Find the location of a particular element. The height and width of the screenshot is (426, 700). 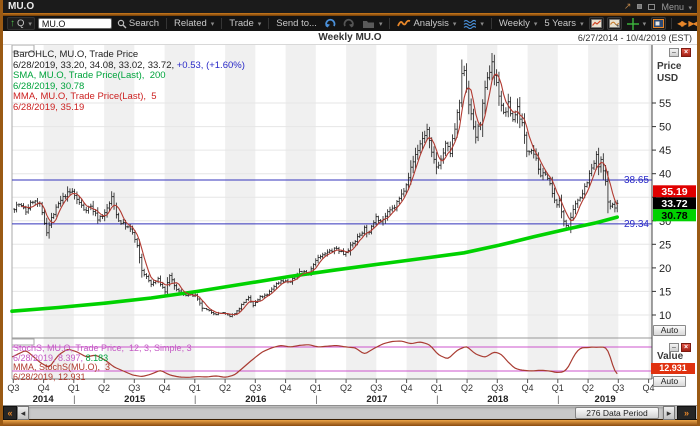

trade-menu: Trade ▾ is located at coordinates (245, 23).